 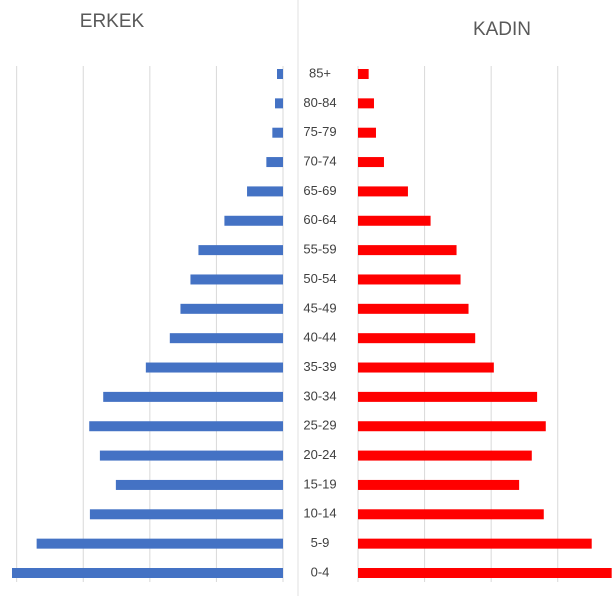 What do you see at coordinates (320, 72) in the screenshot?
I see `category-label: 85+` at bounding box center [320, 72].